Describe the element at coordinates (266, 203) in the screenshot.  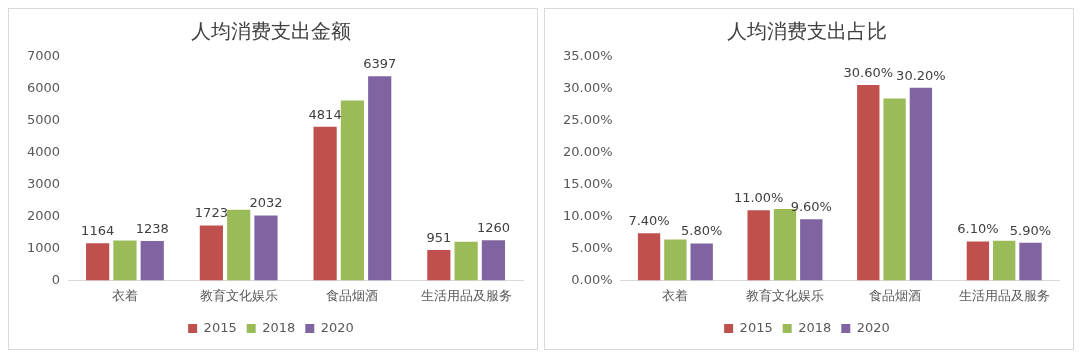
I see `data-label: 2032` at that location.